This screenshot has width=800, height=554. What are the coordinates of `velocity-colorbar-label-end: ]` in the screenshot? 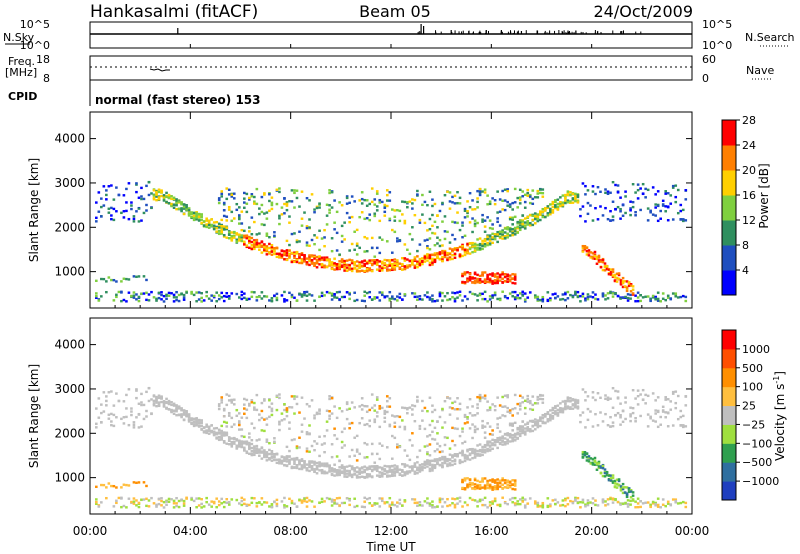 It's located at (780, 373).